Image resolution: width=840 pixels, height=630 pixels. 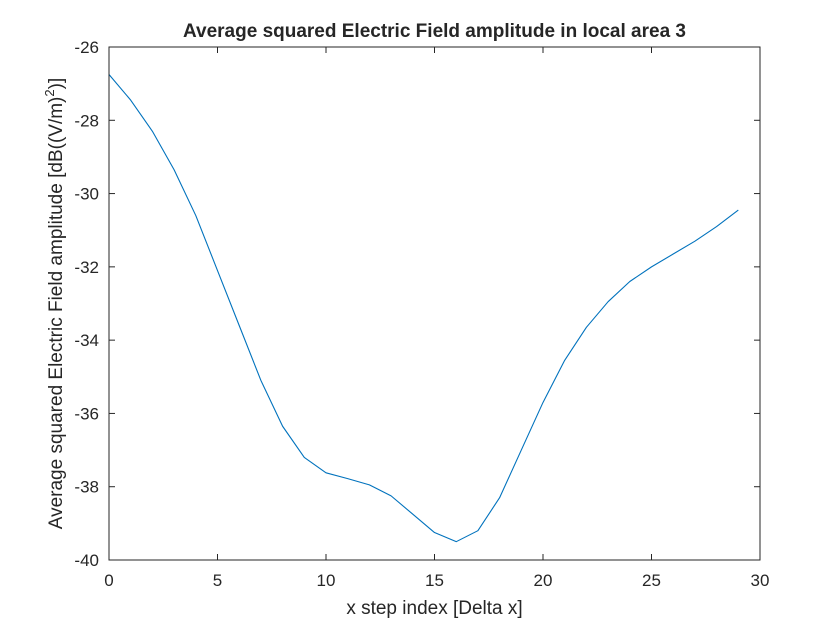 What do you see at coordinates (217, 580) in the screenshot?
I see `x-tick-label: 5` at bounding box center [217, 580].